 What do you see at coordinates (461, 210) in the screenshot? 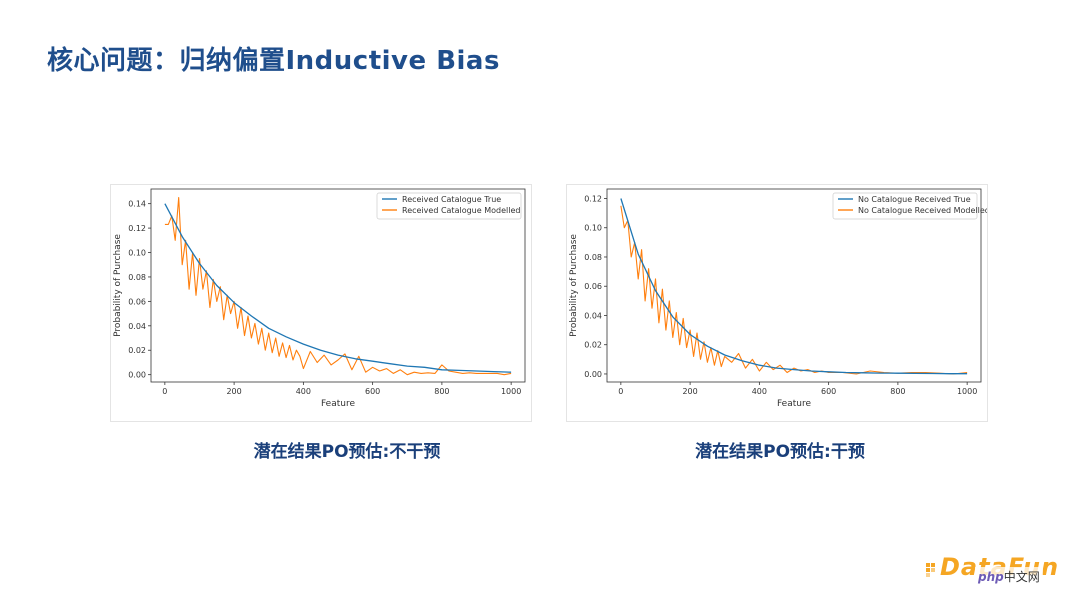
I see `legend-entry: Received Catalogue Modelled` at bounding box center [461, 210].